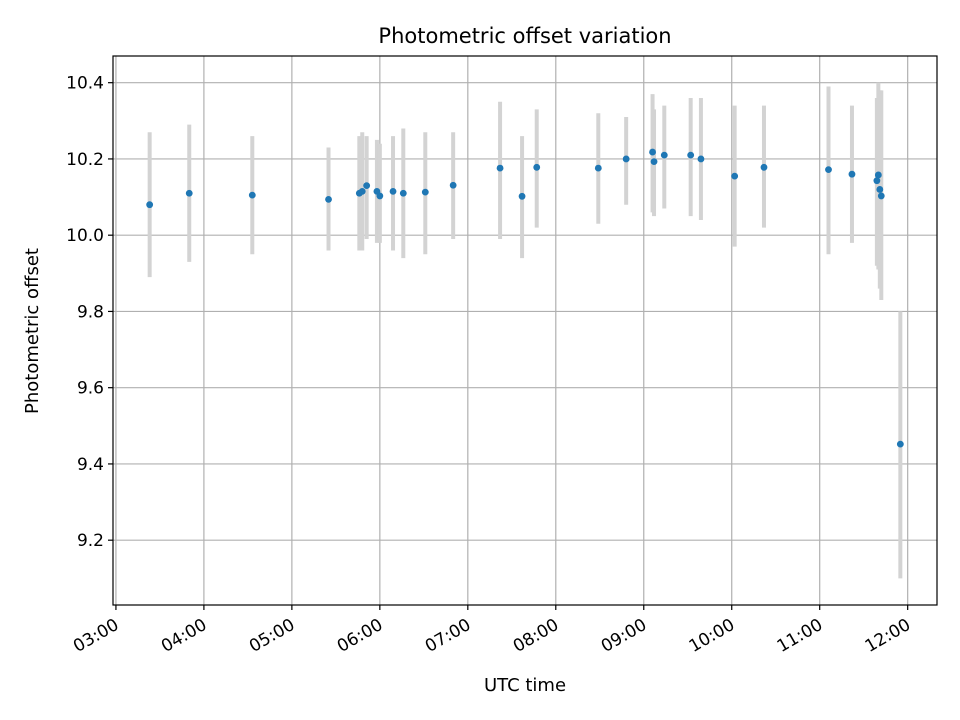 Image resolution: width=960 pixels, height=720 pixels. What do you see at coordinates (85, 236) in the screenshot?
I see `y-tick-label: 10.0` at bounding box center [85, 236].